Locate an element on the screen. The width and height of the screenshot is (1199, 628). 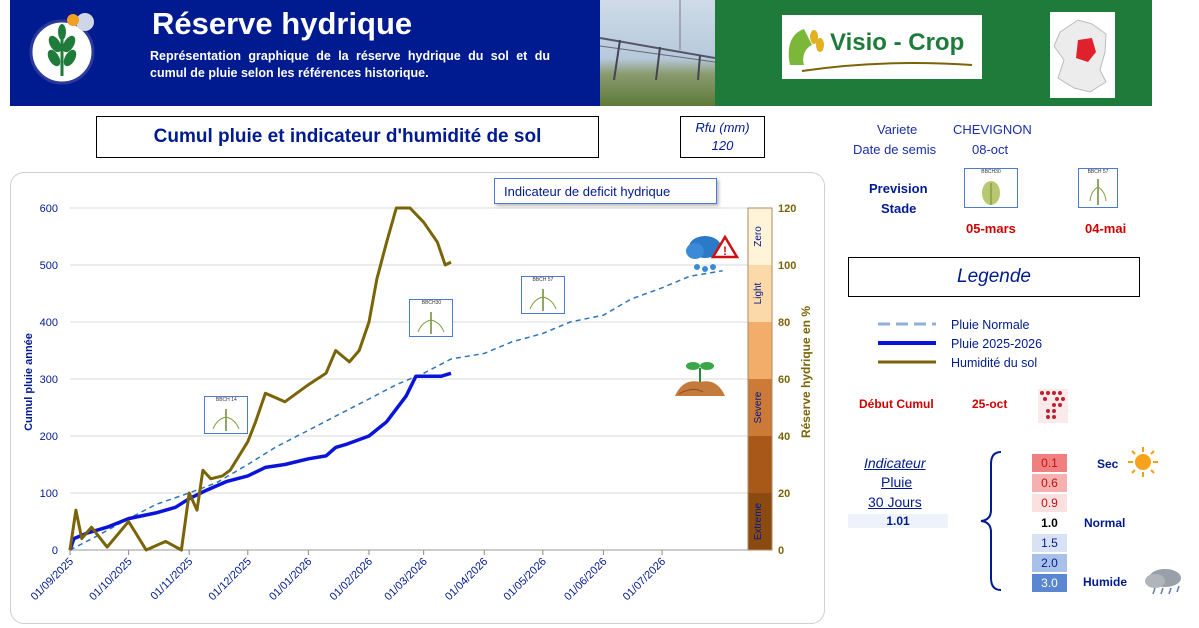
sun-icon is located at coordinates (1143, 464).